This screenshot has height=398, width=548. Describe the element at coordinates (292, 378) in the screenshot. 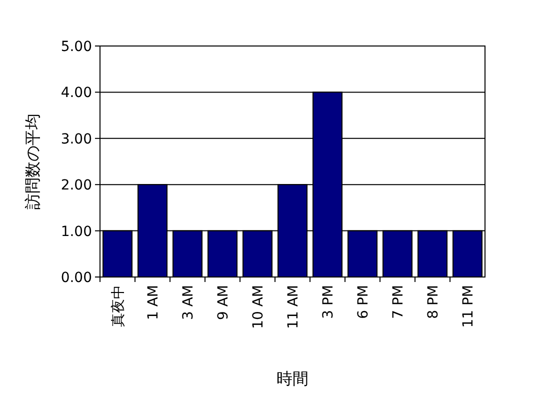

I see `x-axis-title: 時間` at that location.